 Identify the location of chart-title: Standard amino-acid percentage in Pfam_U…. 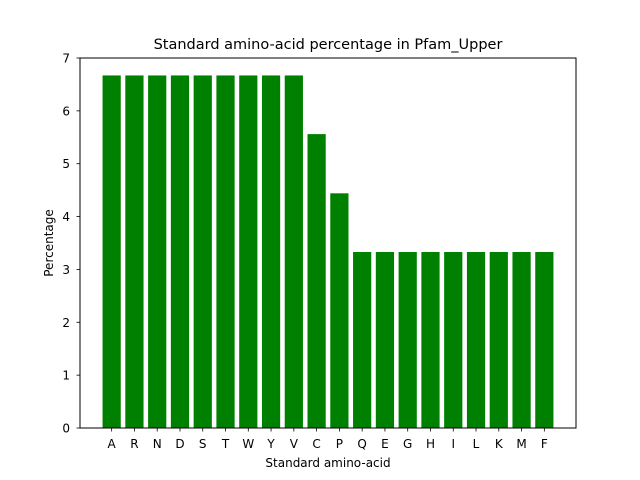
(328, 45).